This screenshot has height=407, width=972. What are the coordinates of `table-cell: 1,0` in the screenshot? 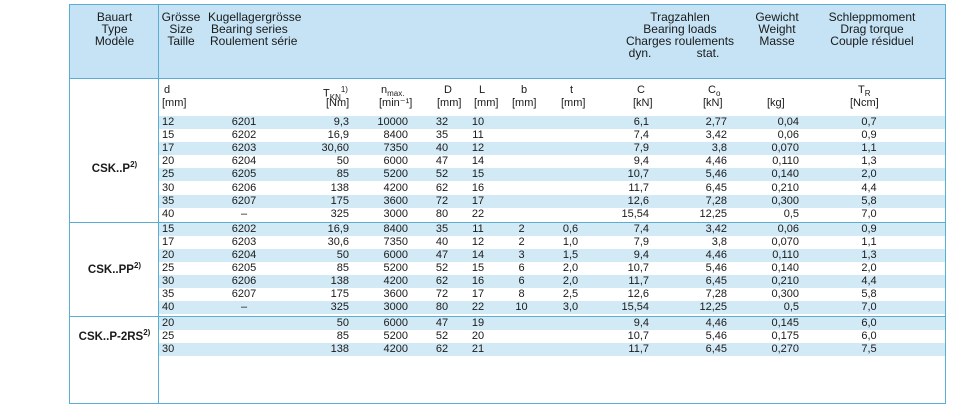 It's located at (570, 241).